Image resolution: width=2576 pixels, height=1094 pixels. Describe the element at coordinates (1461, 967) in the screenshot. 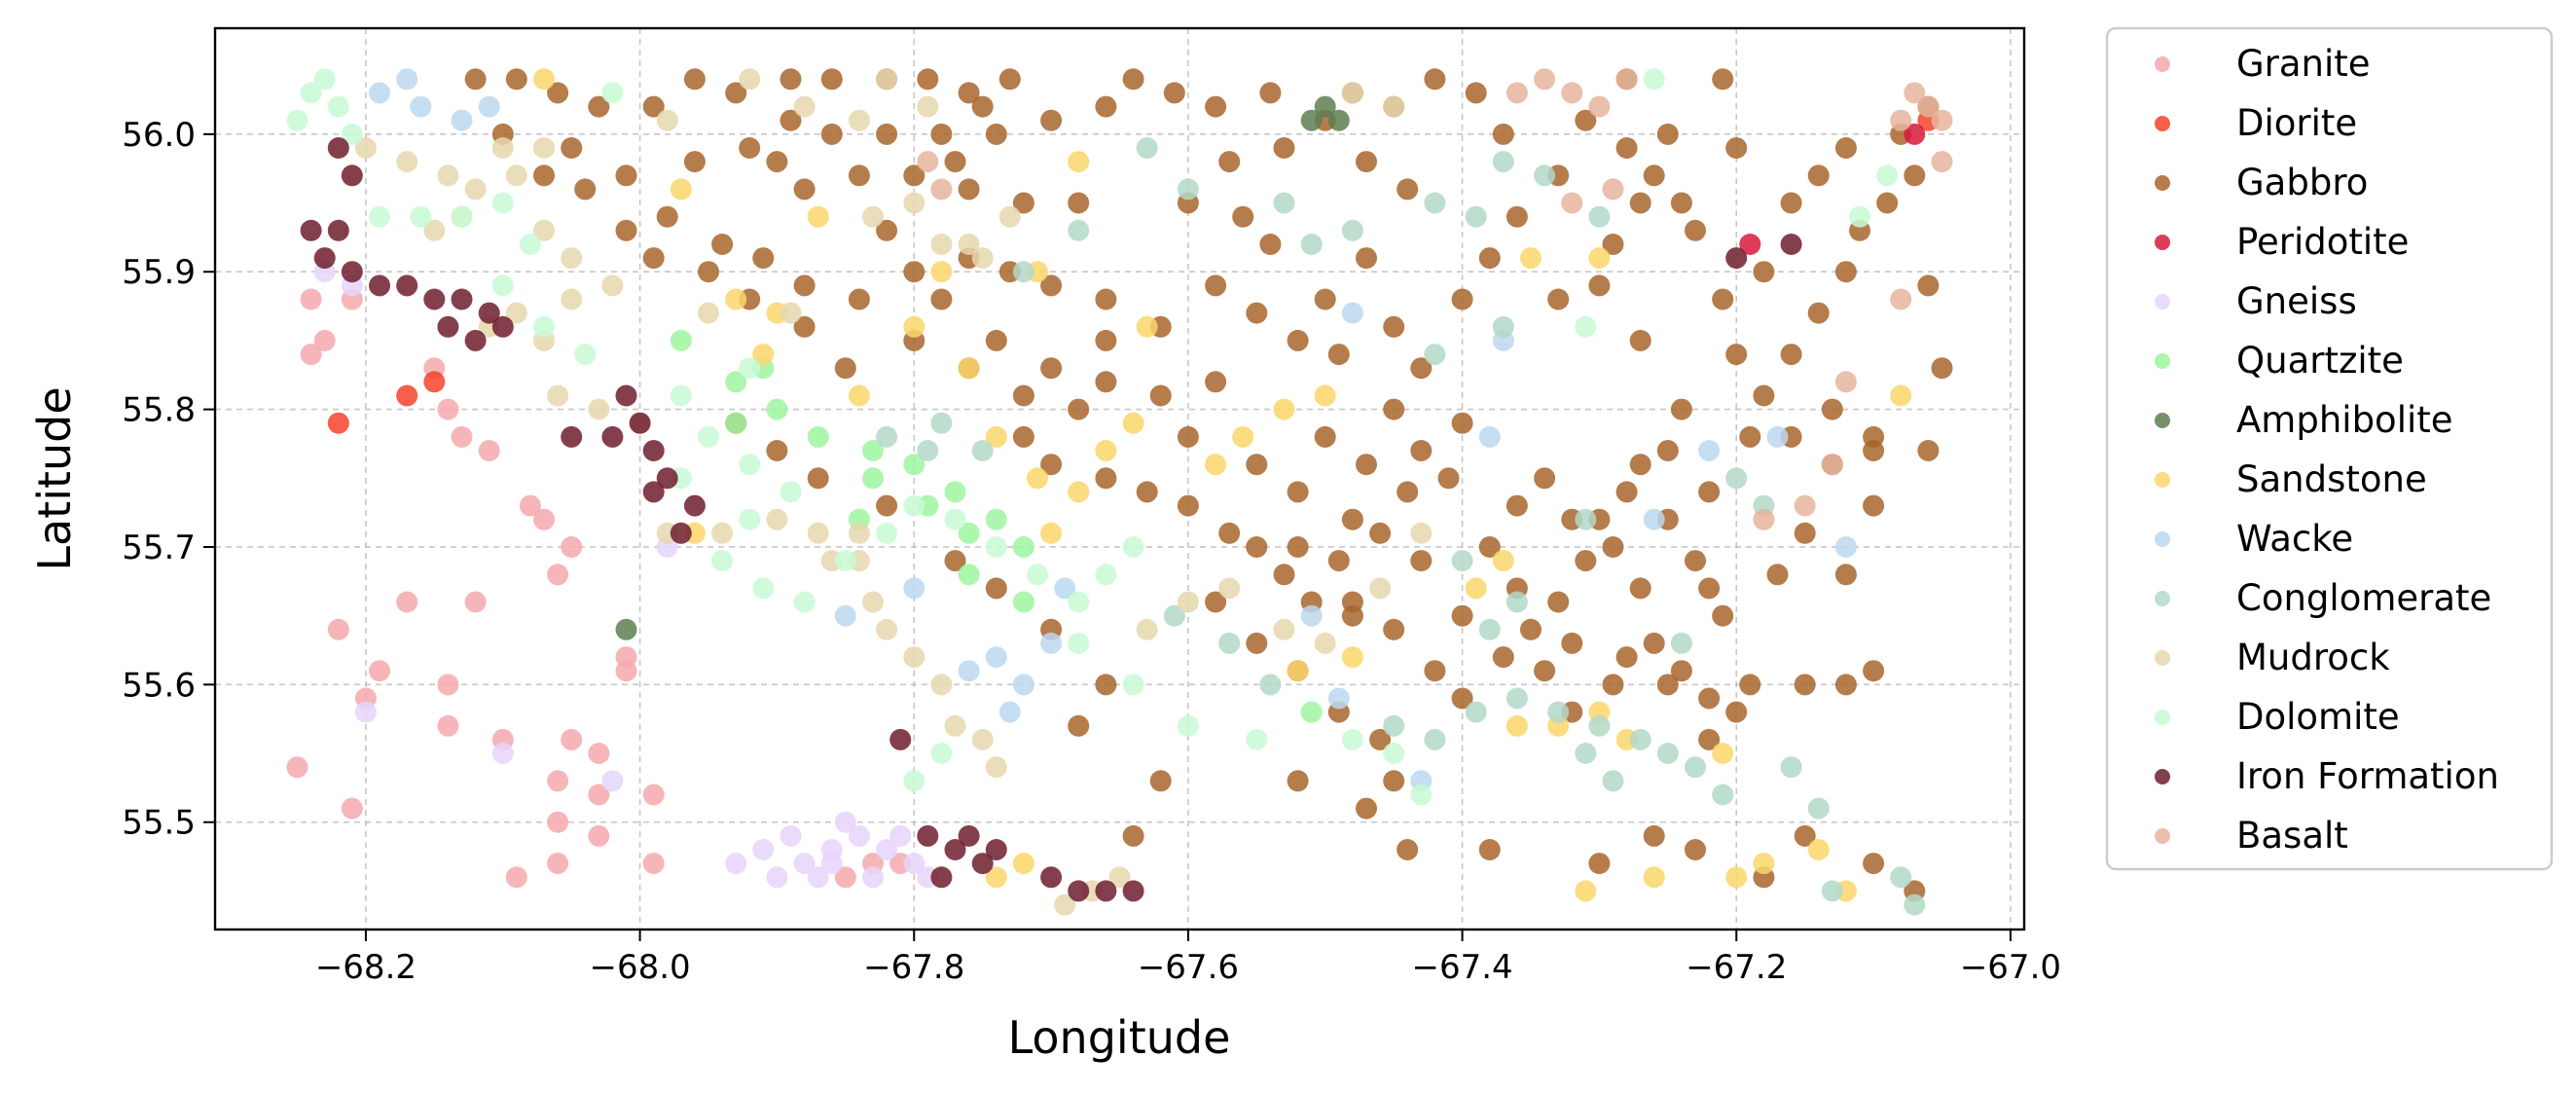

I see `x-tick-label: −67.4` at that location.